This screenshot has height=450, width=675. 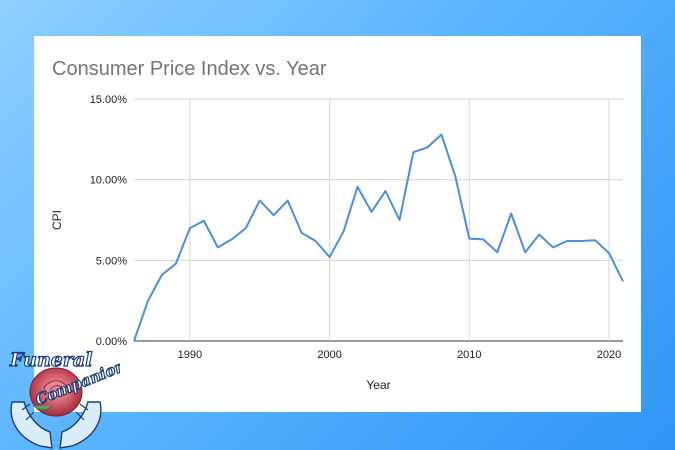 I want to click on x-axis-title: Year, so click(x=378, y=385).